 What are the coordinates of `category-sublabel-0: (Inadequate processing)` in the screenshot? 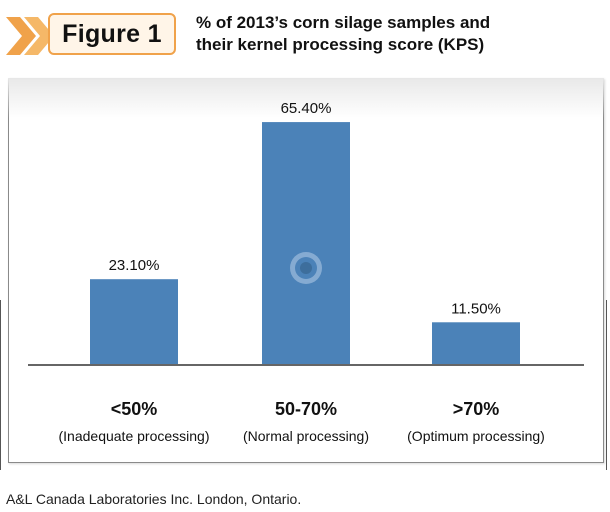 It's located at (134, 436).